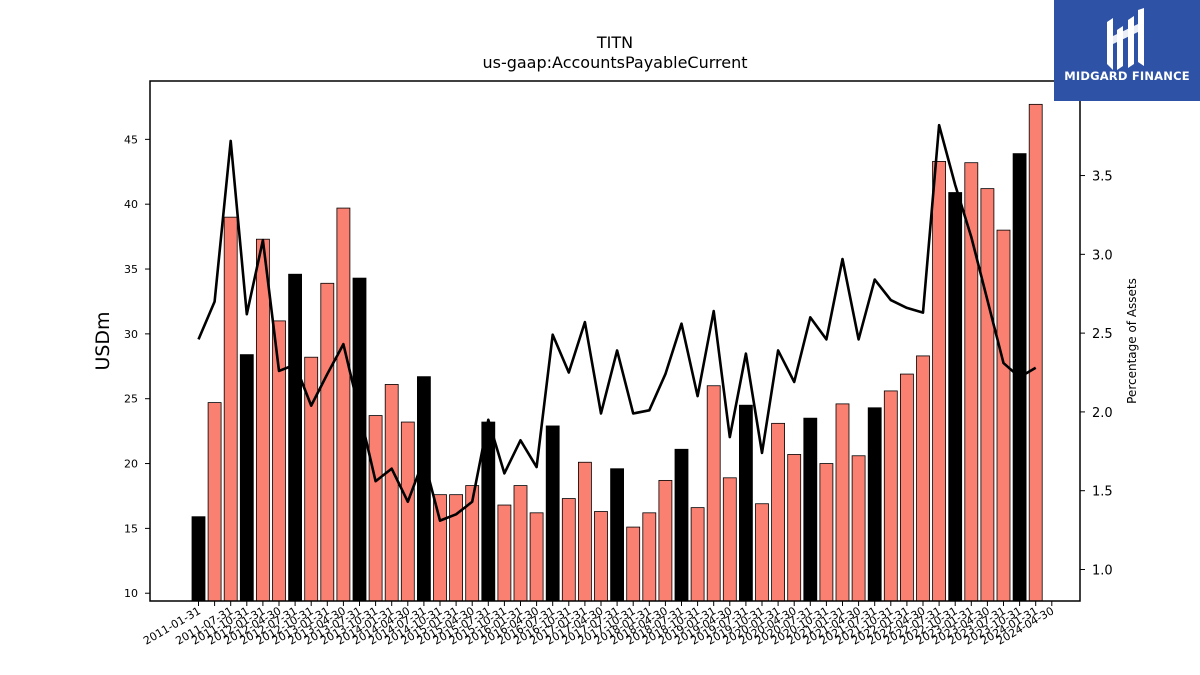 The height and width of the screenshot is (675, 1200). I want to click on midgard-finance-logo-icon, so click(1125, 39).